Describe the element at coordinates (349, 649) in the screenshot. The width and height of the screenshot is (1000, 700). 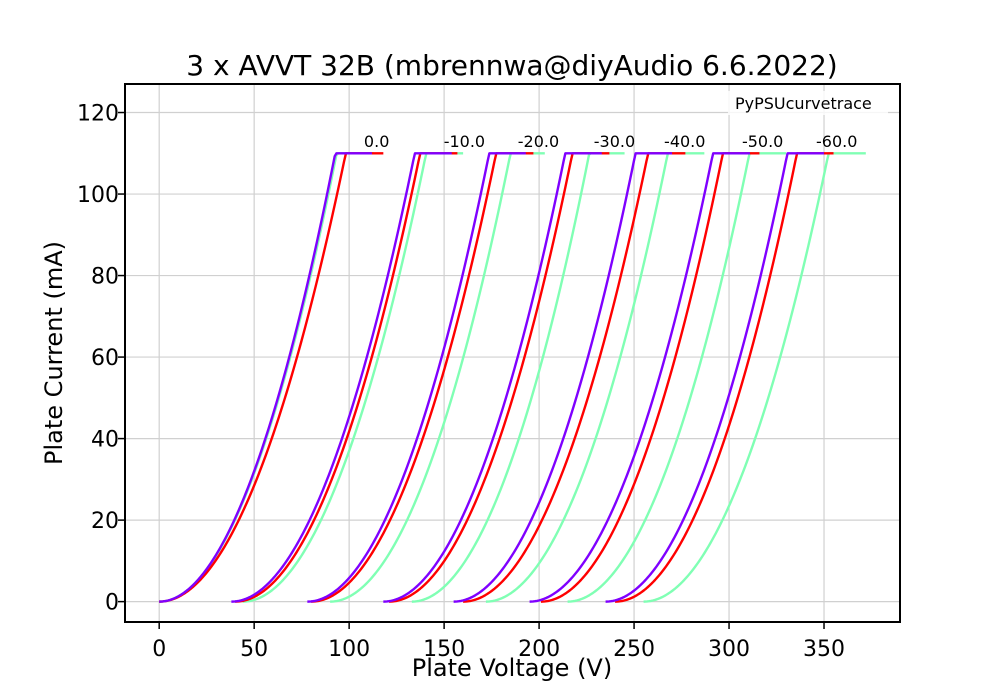
I see `x-tick-label: 100` at that location.